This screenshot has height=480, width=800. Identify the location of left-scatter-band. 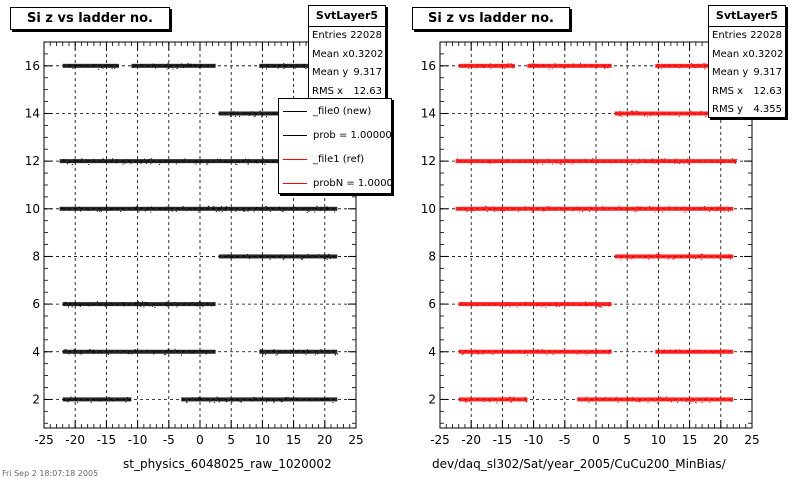
(173, 65).